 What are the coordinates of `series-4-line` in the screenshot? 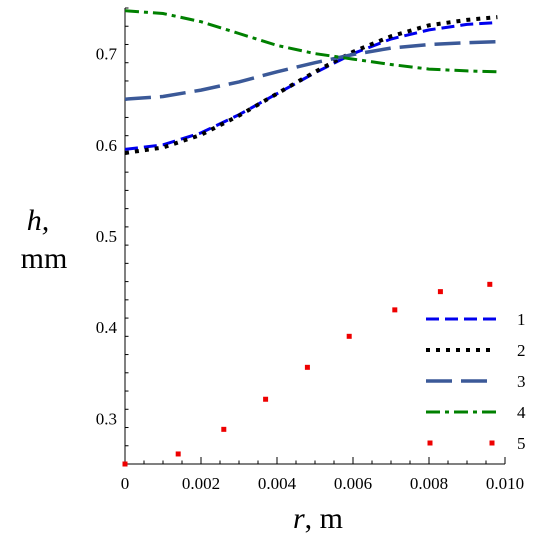 It's located at (311, 41).